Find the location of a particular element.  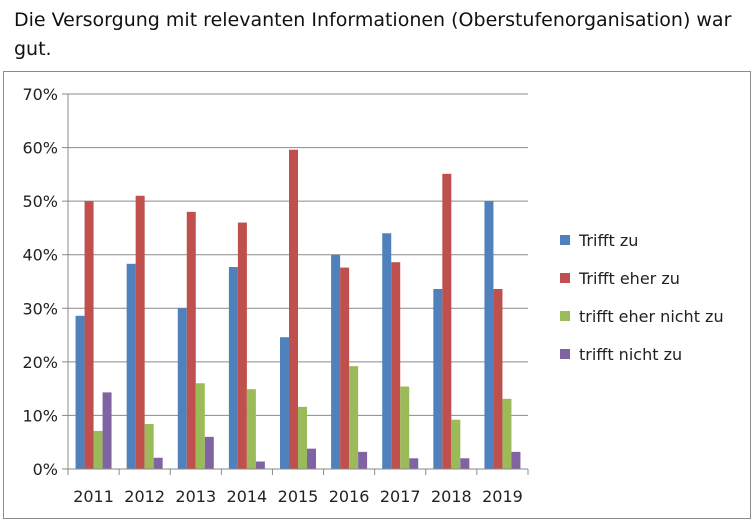

y-tick-label: 50% is located at coordinates (40, 201).